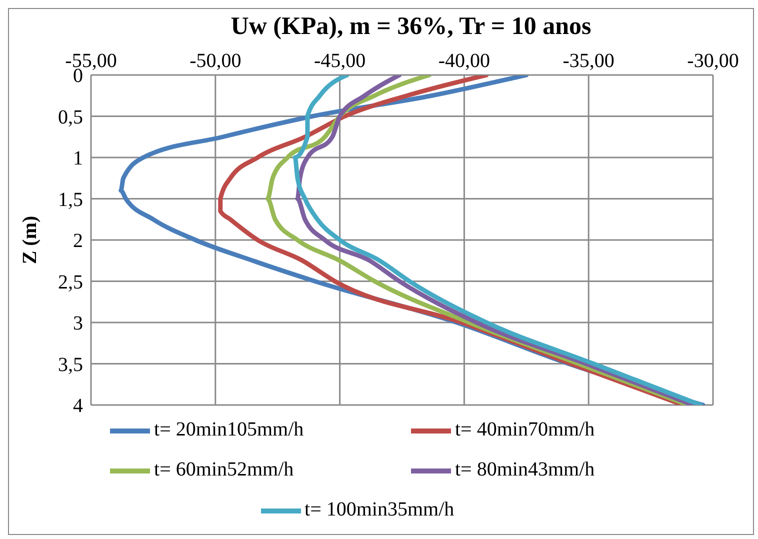  What do you see at coordinates (216, 61) in the screenshot?
I see `x-tick-label: -50,00` at bounding box center [216, 61].